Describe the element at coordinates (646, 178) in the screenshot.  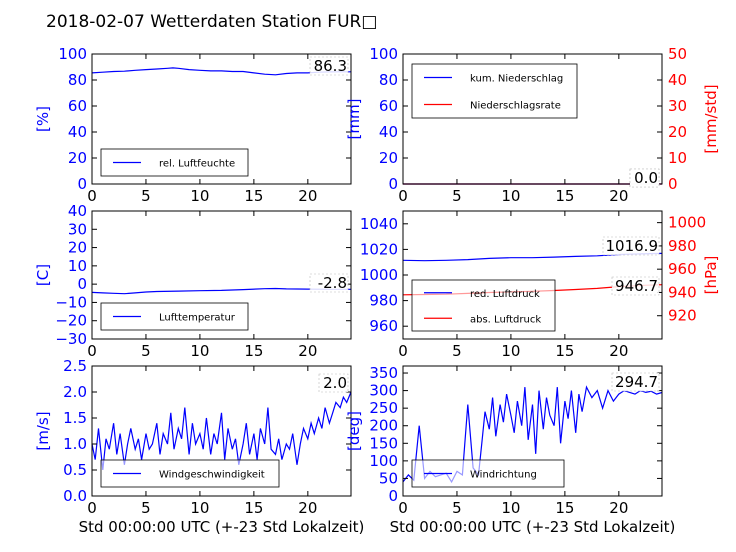
I see `latest-value-label: 0.0` at that location.